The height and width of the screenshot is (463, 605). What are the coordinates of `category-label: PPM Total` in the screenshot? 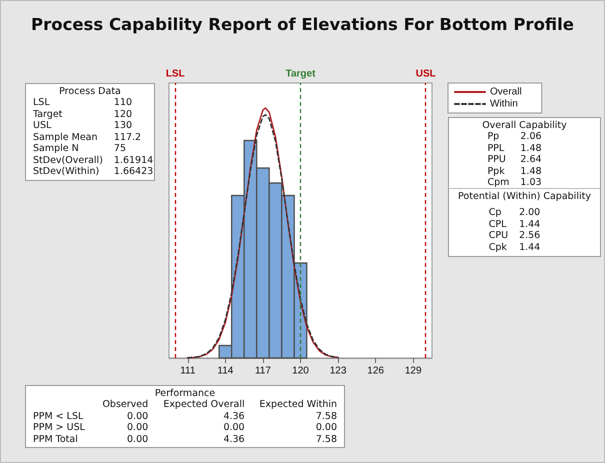 It's located at (55, 439).